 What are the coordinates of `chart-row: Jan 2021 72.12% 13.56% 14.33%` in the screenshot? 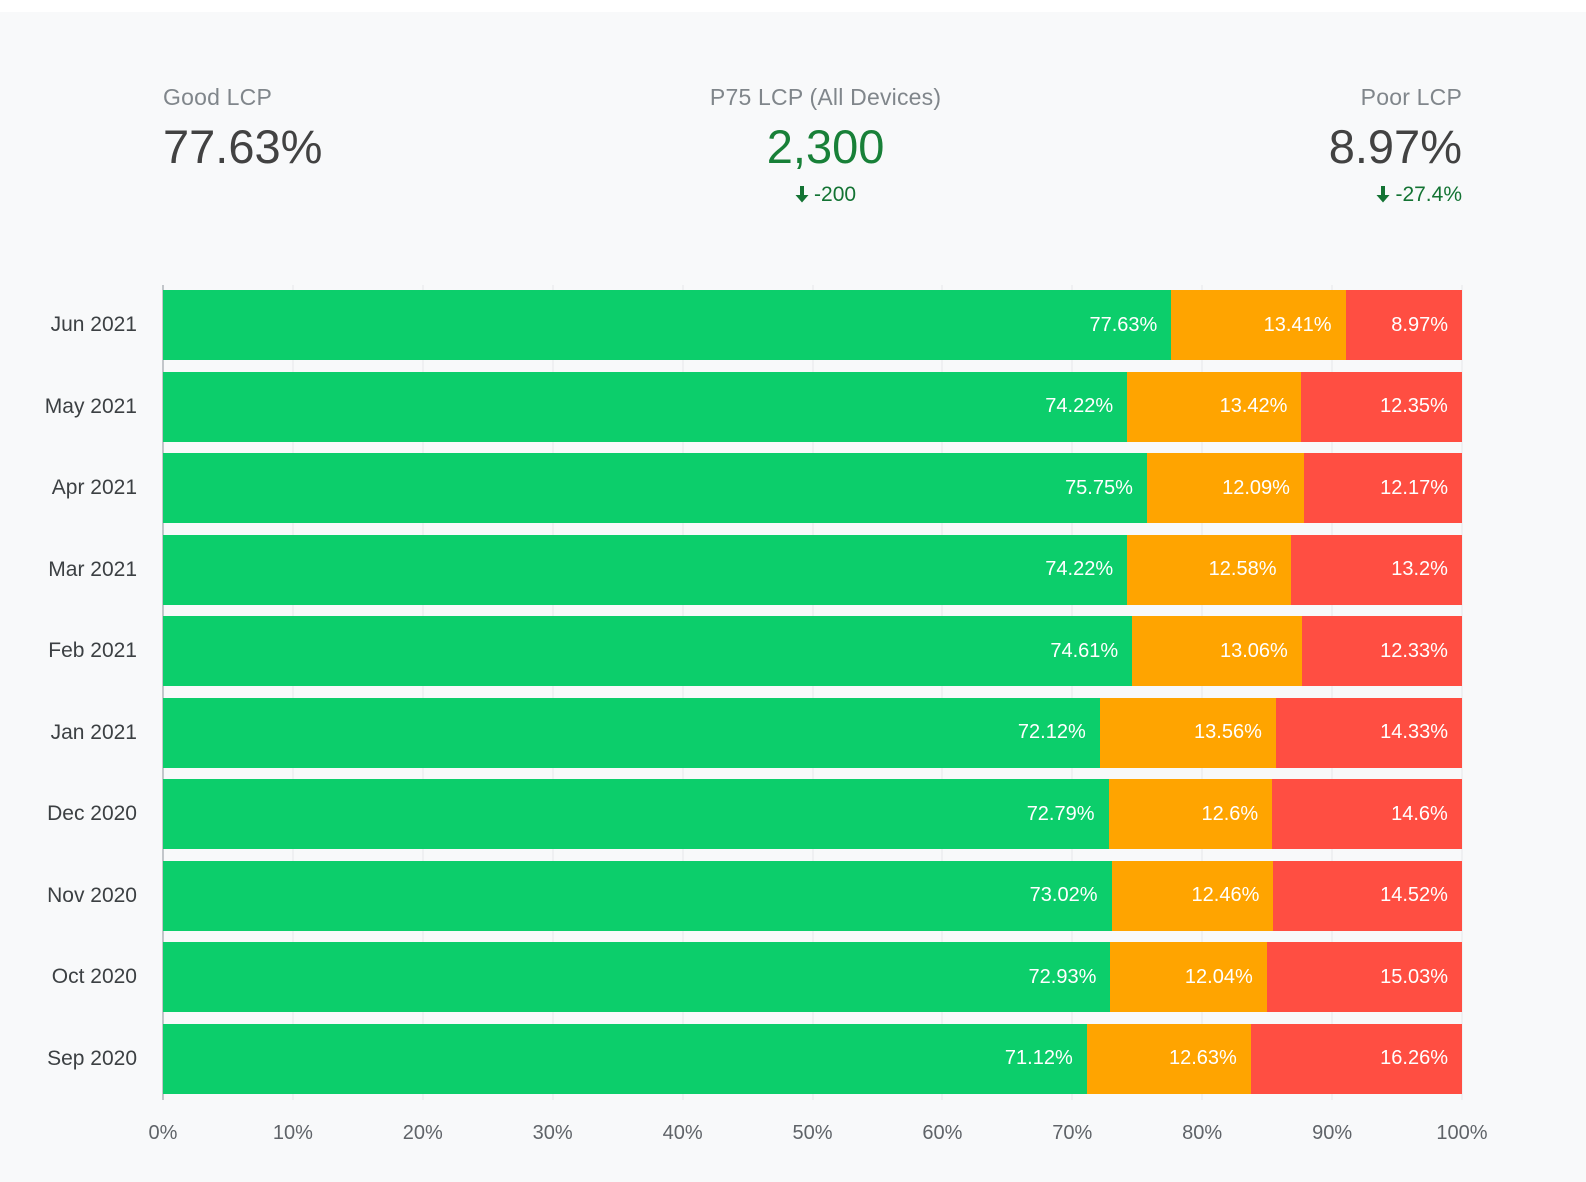 It's located at (793, 733).